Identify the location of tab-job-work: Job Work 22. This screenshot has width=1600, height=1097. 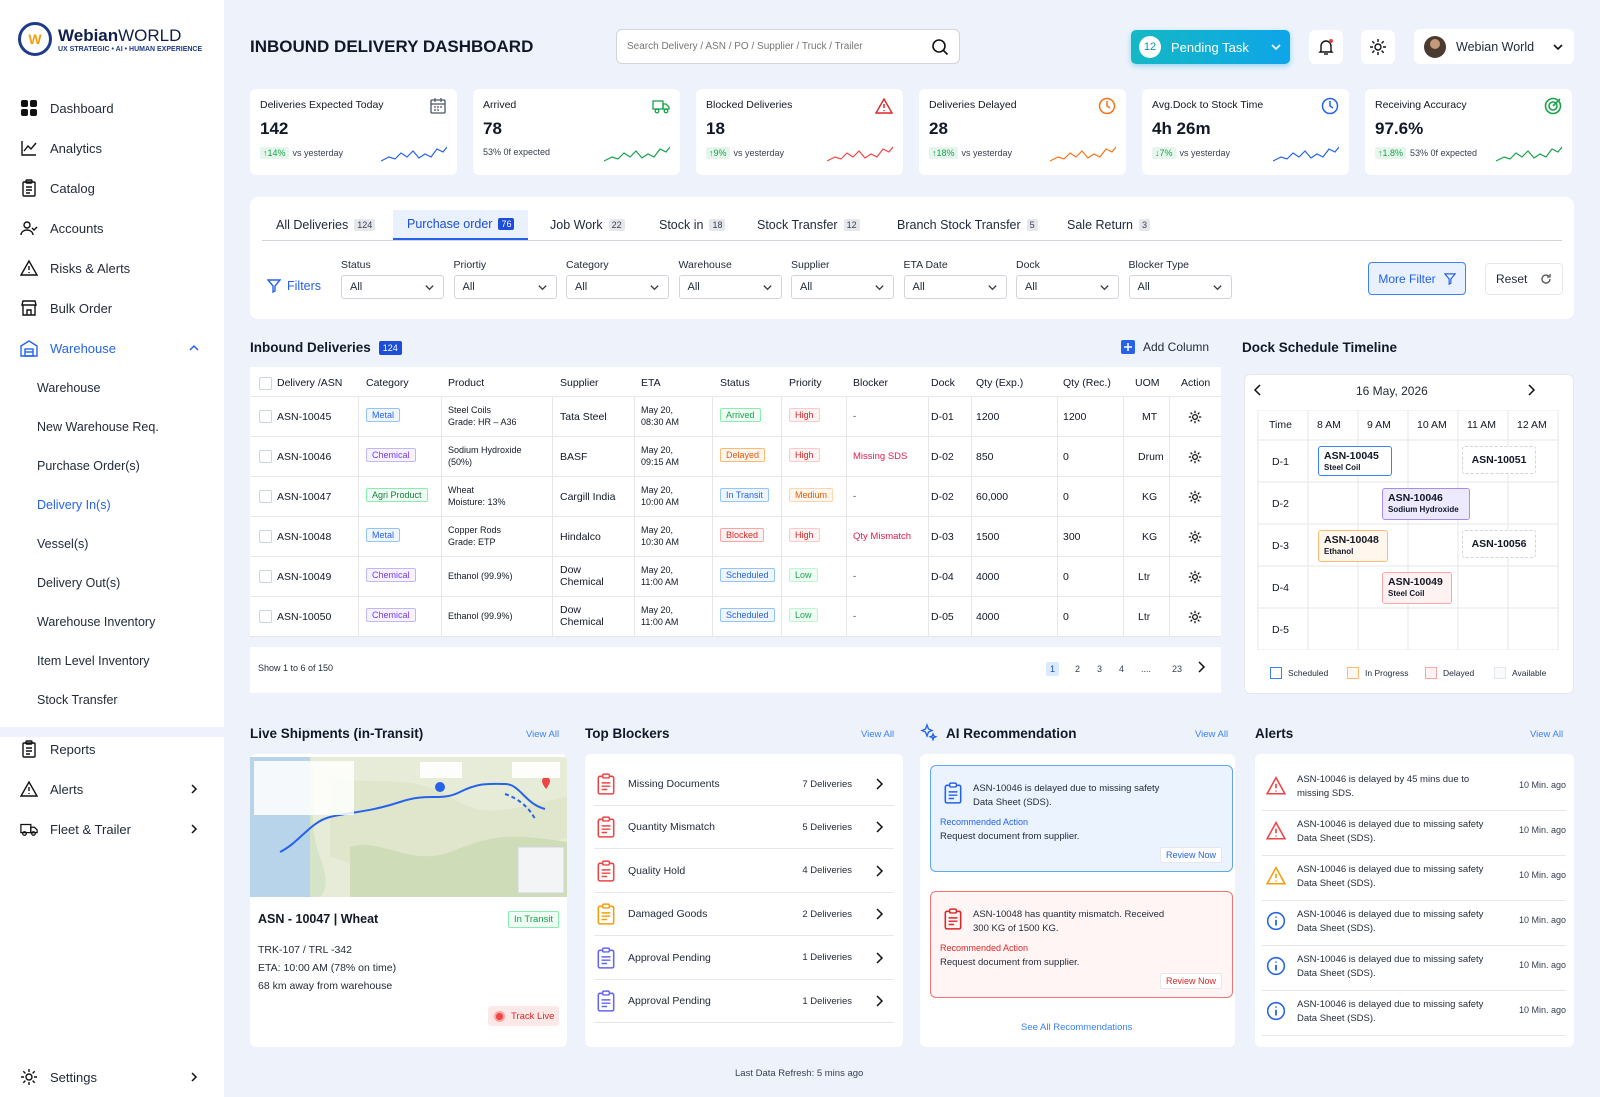
(587, 225).